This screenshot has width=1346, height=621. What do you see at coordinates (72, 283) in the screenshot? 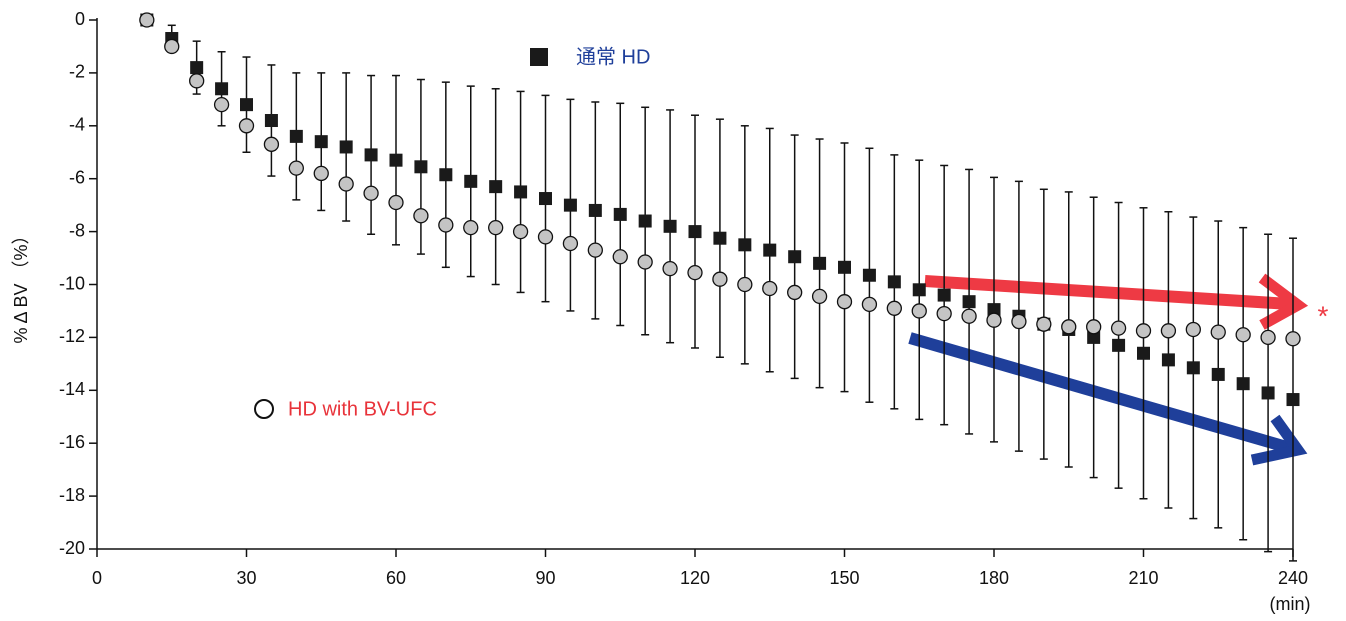
I see `y-tick-label: -10` at bounding box center [72, 283].